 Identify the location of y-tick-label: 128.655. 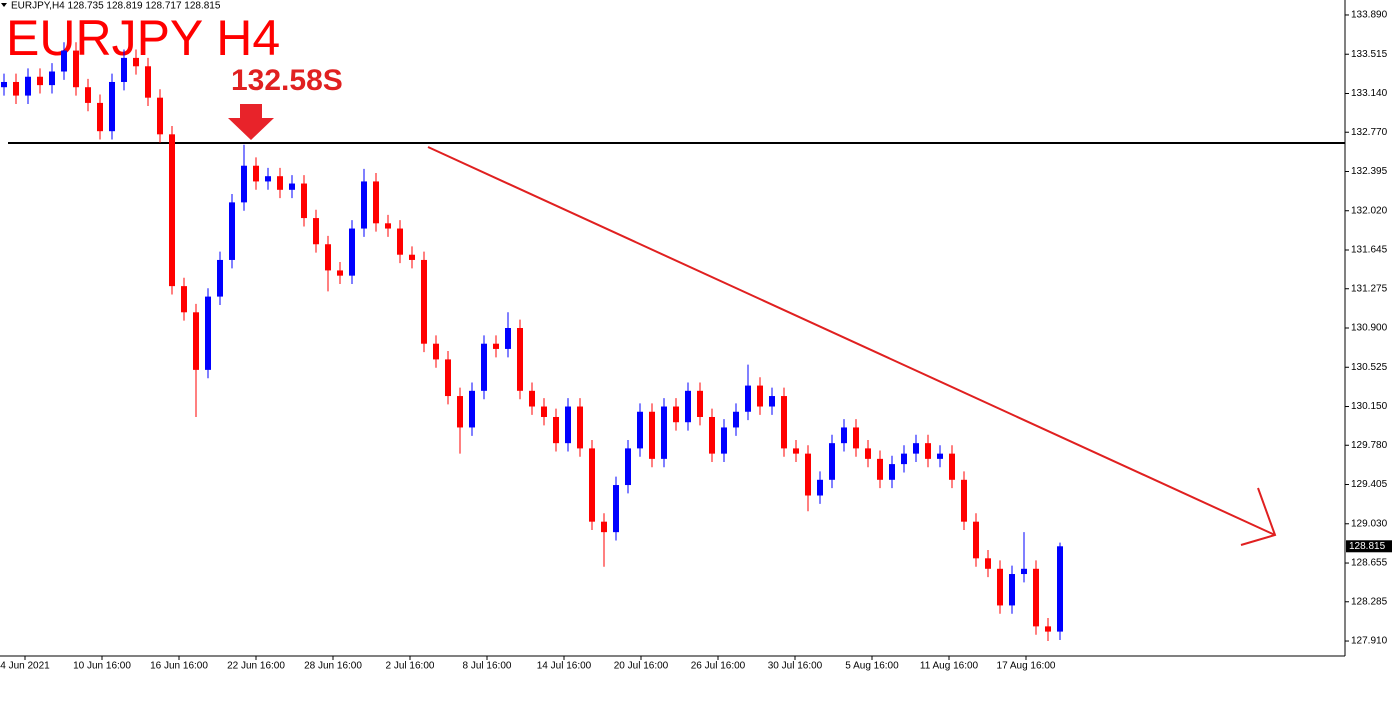
(1369, 563).